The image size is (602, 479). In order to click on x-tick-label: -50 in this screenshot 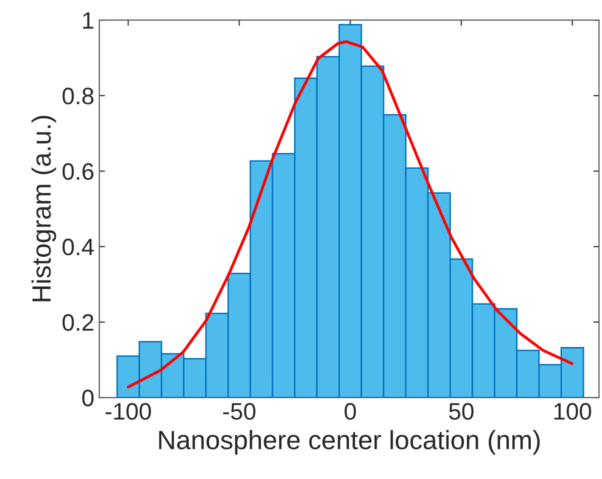, I will do `click(239, 411)`.